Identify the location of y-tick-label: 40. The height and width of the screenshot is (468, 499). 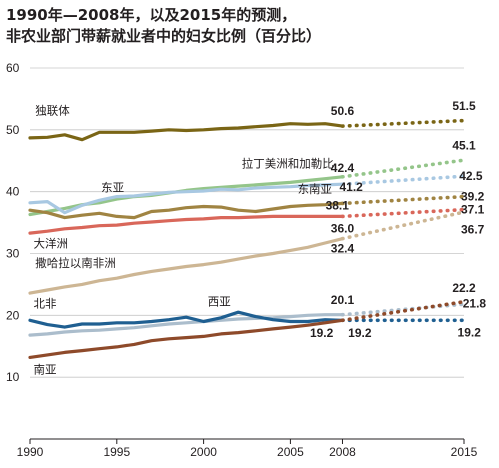
(13, 192).